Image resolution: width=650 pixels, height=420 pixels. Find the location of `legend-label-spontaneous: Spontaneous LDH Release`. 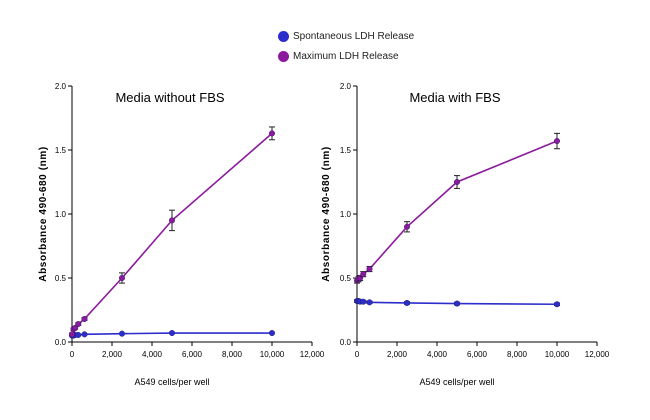

legend-label-spontaneous: Spontaneous LDH Release is located at coordinates (354, 36).